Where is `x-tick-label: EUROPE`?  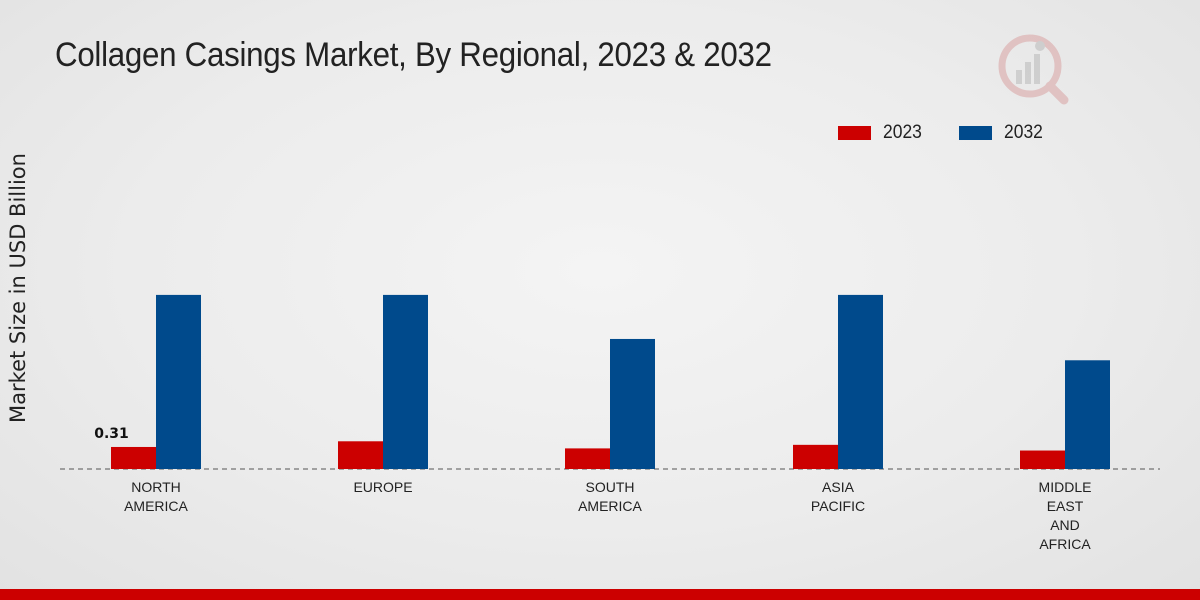 x-tick-label: EUROPE is located at coordinates (382, 487).